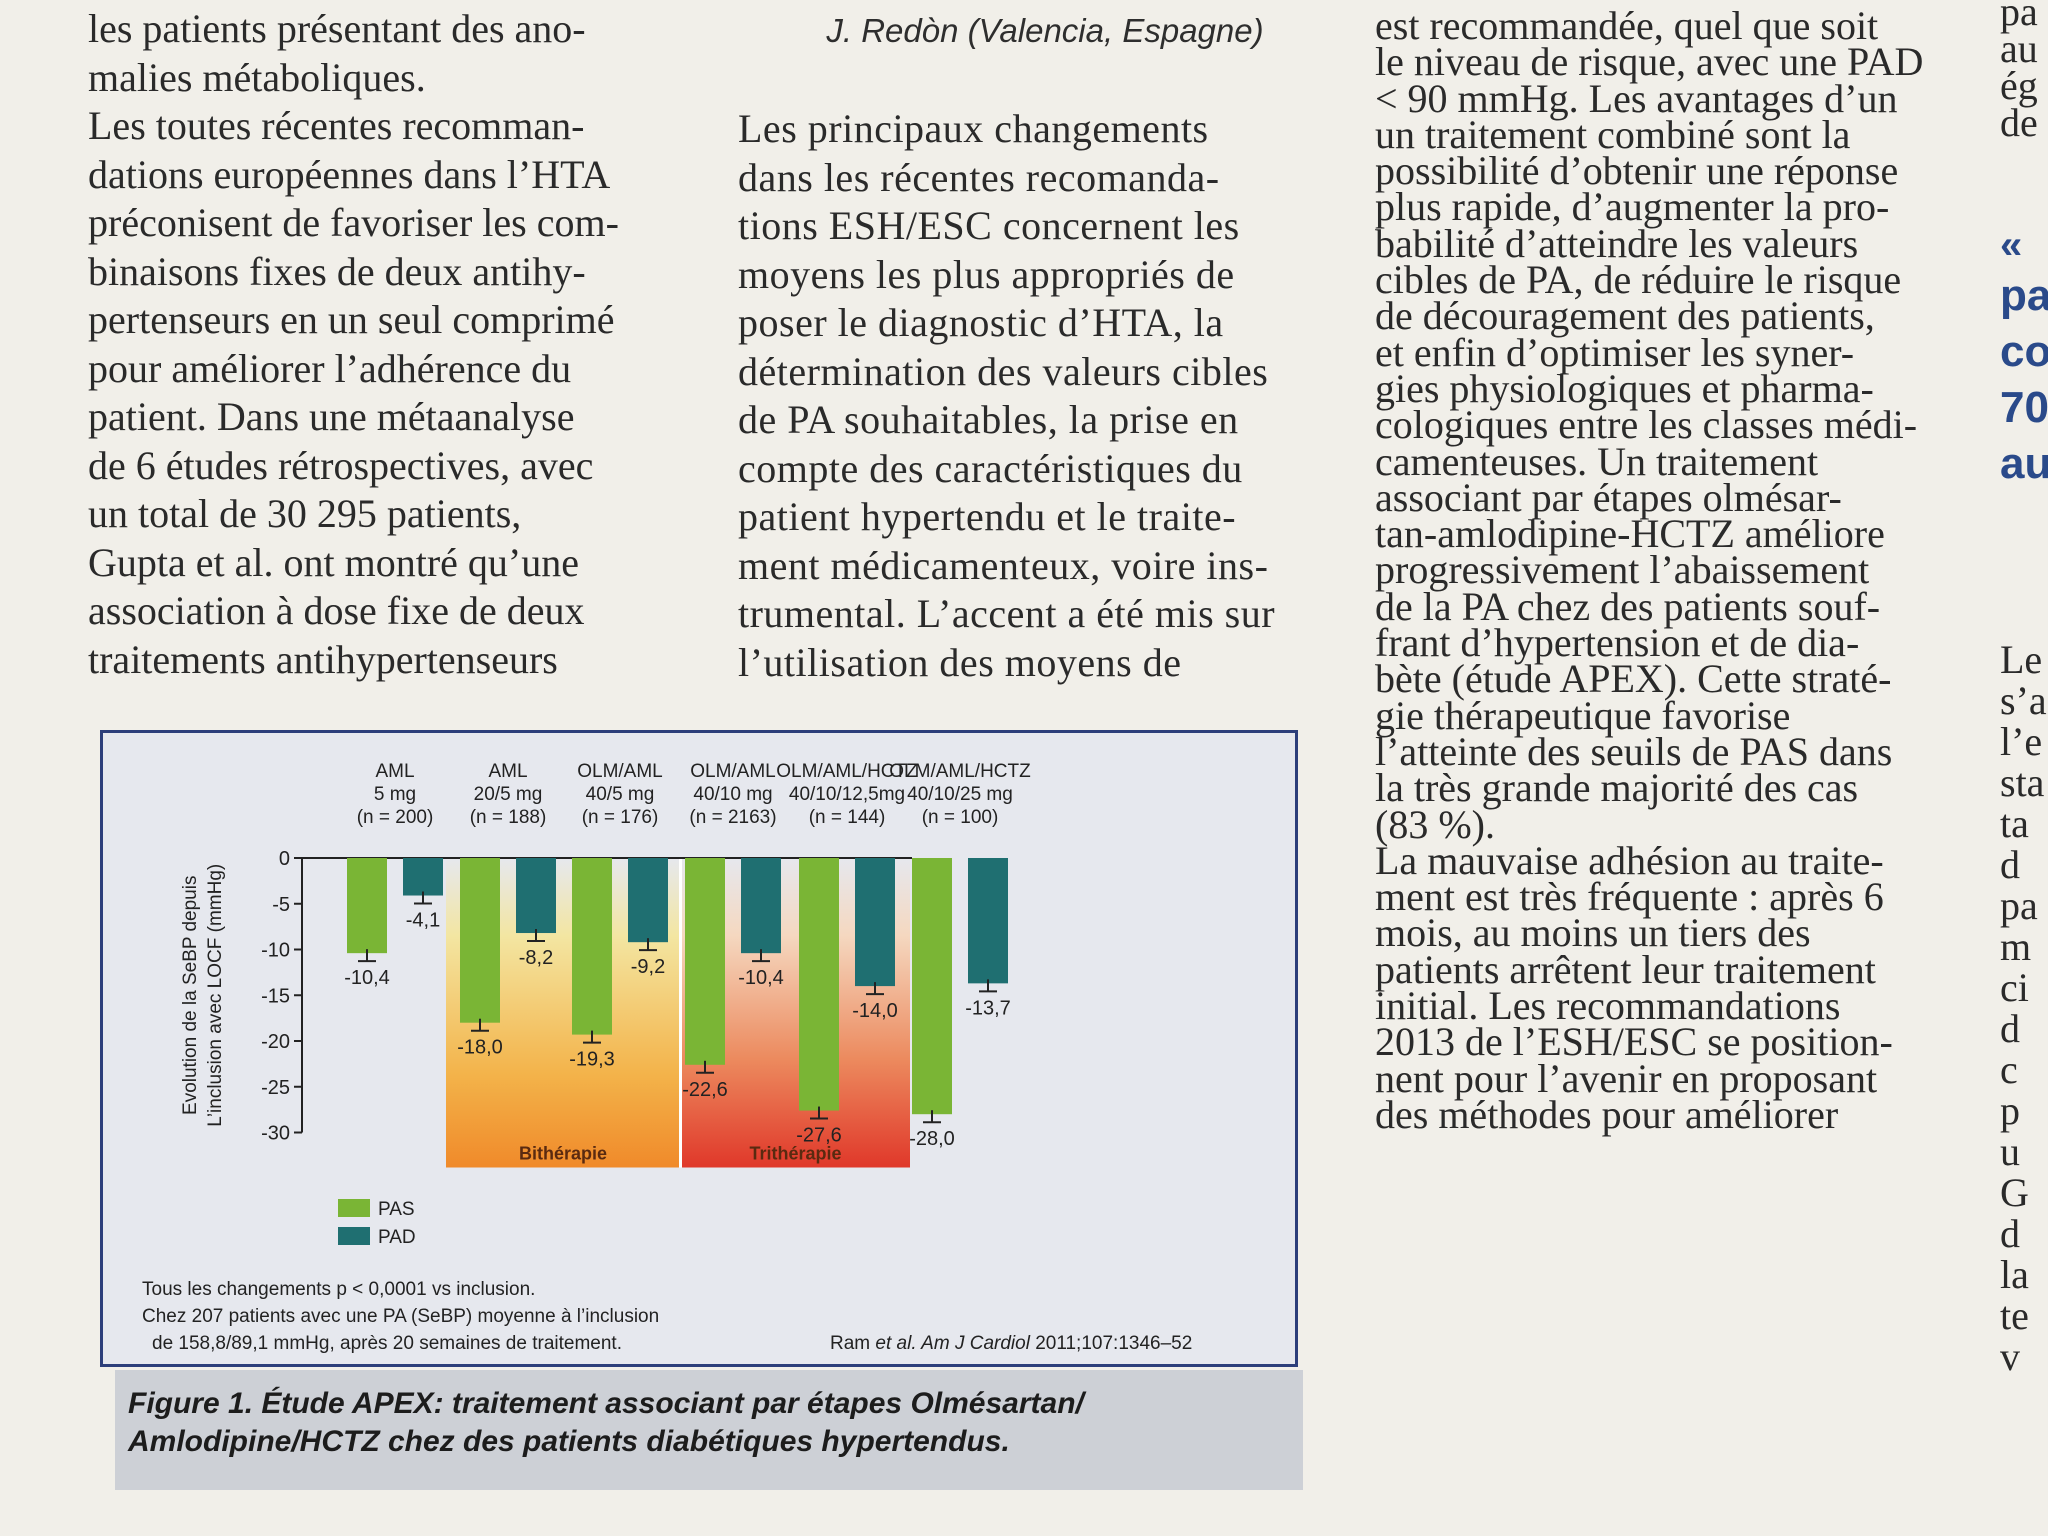 The width and height of the screenshot is (2048, 1536). I want to click on group-header-dose: 40/10 mg, so click(732, 794).